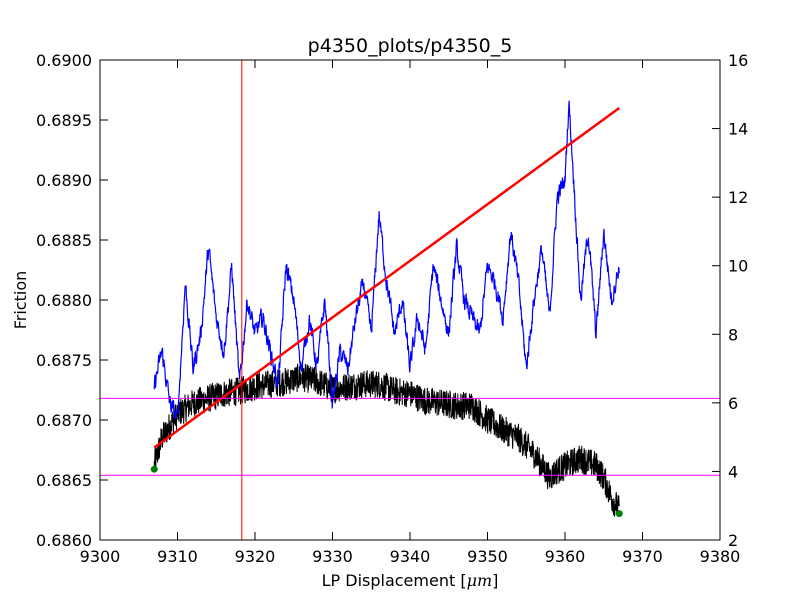 This screenshot has width=800, height=600. I want to click on x-tick-label: 9320, so click(255, 556).